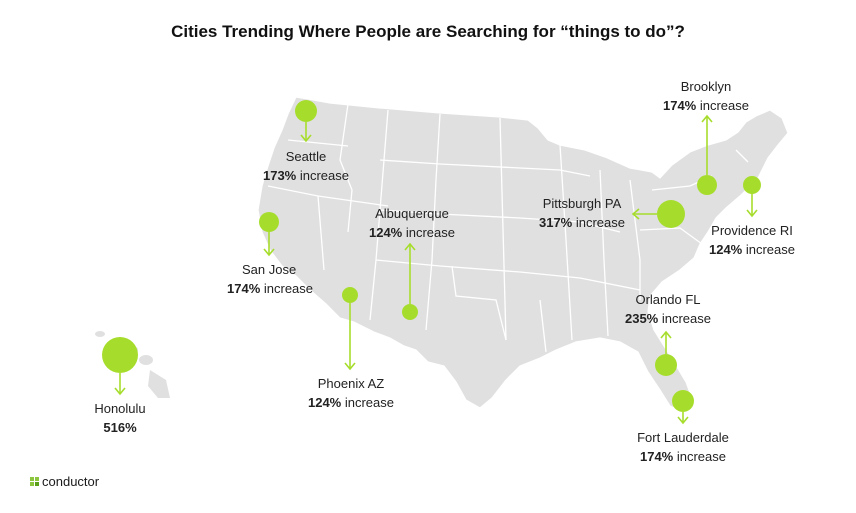 The width and height of the screenshot is (856, 513). What do you see at coordinates (555, 222) in the screenshot?
I see `increase-value: 317%` at bounding box center [555, 222].